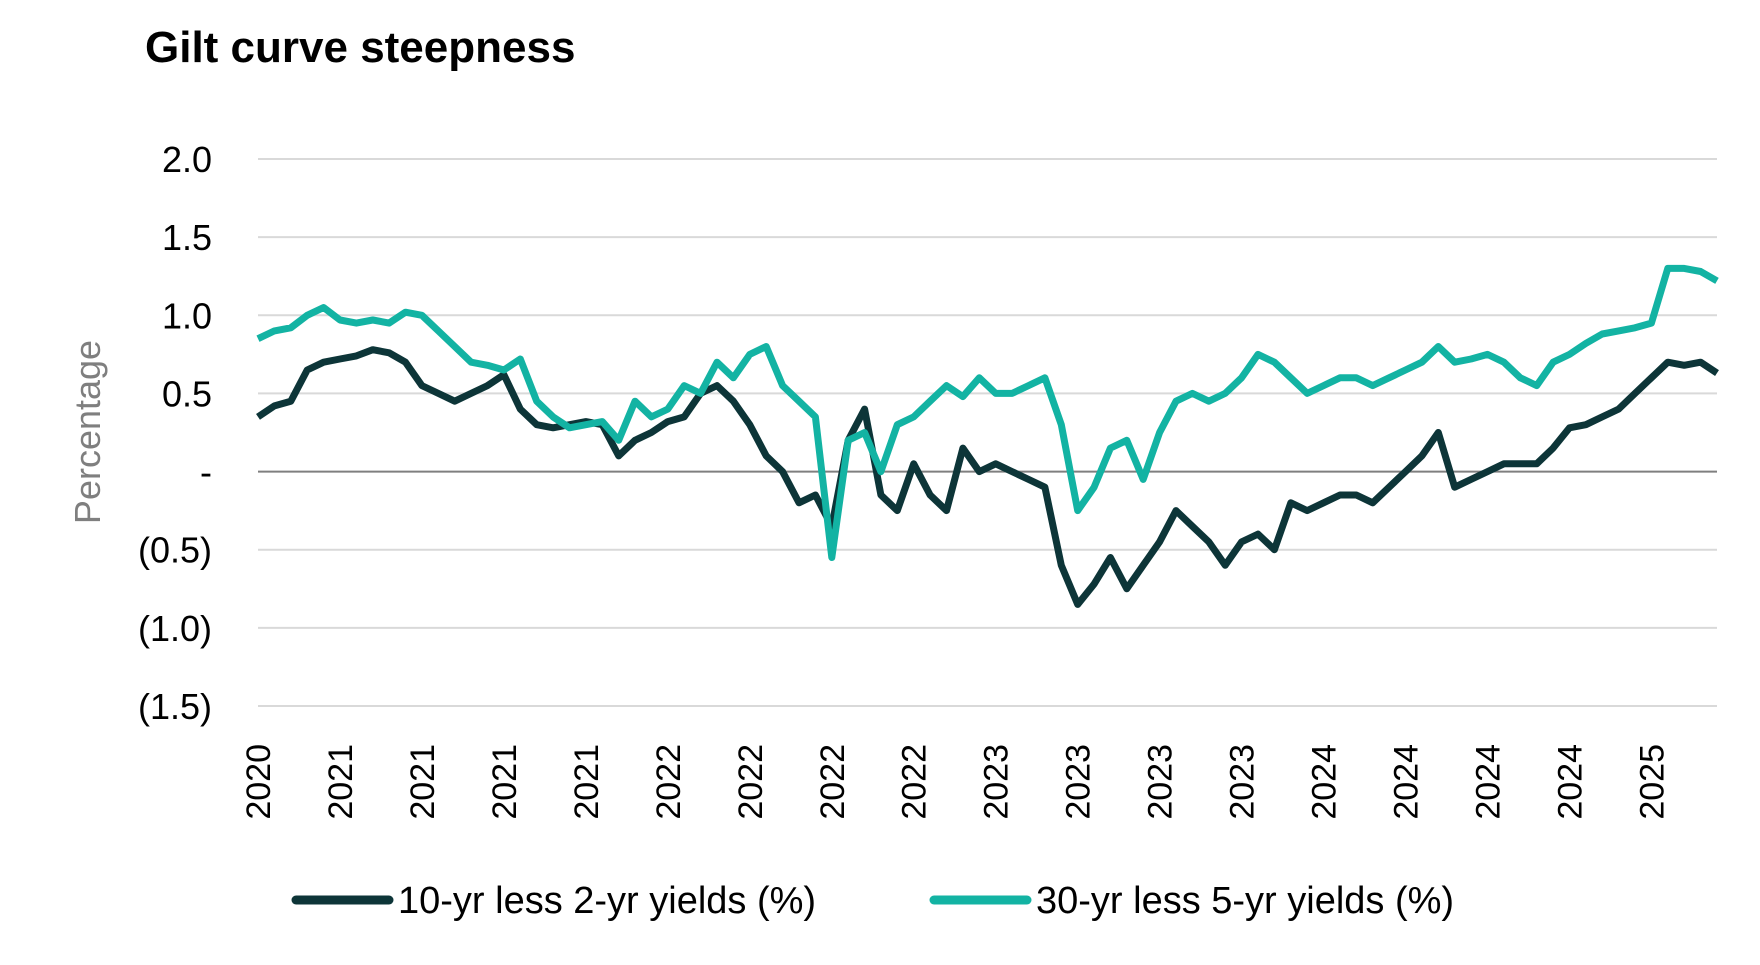 Image resolution: width=1760 pixels, height=965 pixels. I want to click on legend-label: 30-yr less 5-yr yields (%), so click(1245, 901).